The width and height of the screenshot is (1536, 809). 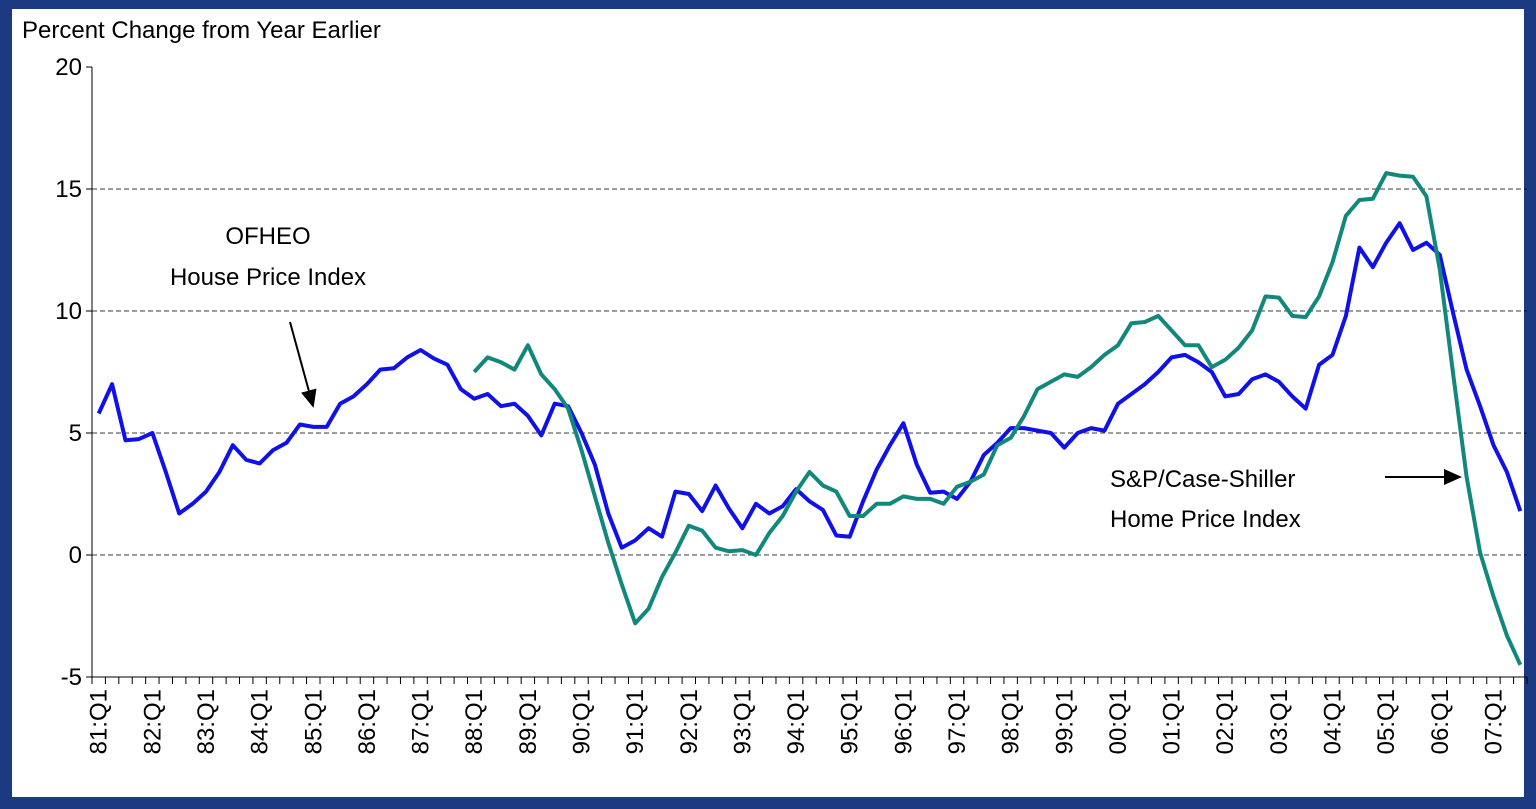 I want to click on y-tick-label: -5, so click(x=71, y=677).